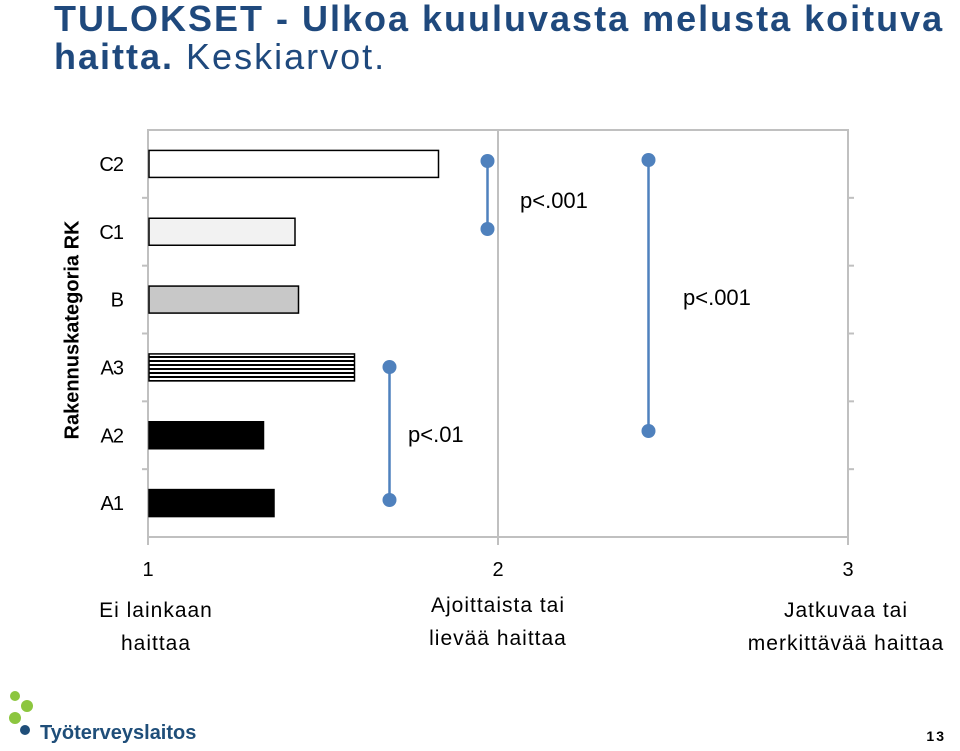  I want to click on category-label-a1: A1, so click(112, 504).